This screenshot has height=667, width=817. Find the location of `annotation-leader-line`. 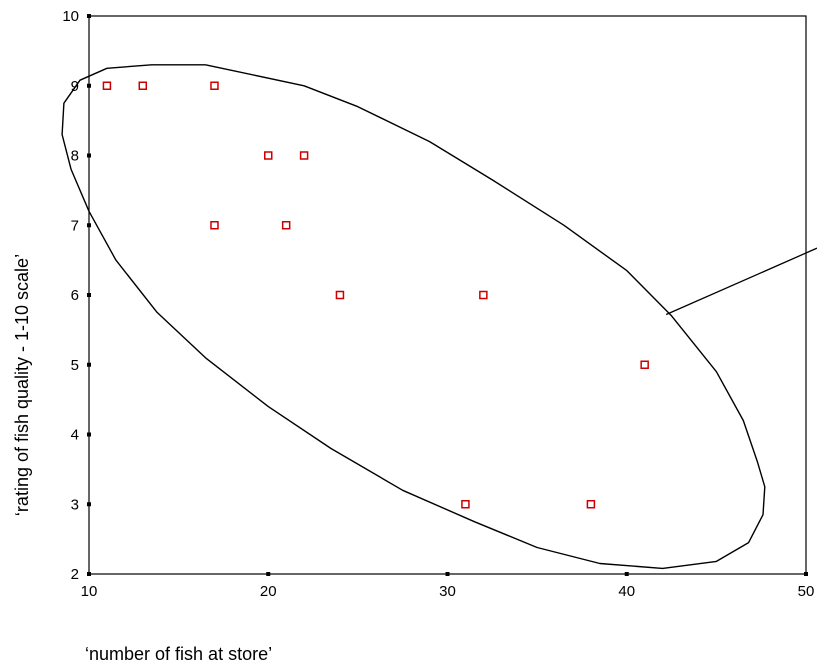

annotation-leader-line is located at coordinates (741, 281).